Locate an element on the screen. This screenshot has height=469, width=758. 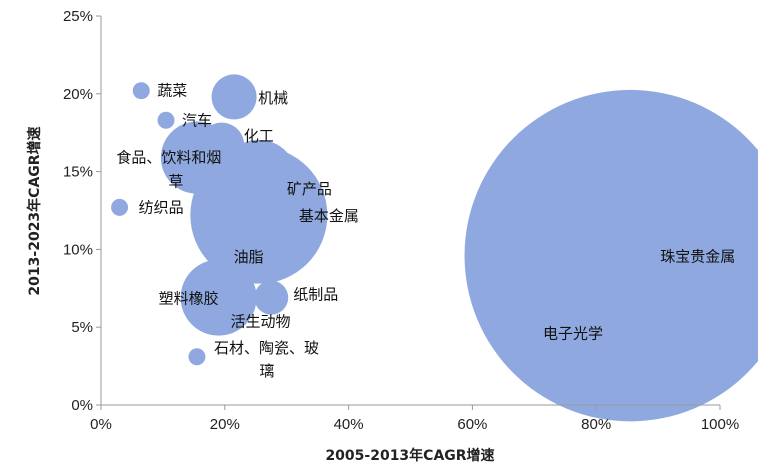
point-label: 矿产品 is located at coordinates (309, 189).